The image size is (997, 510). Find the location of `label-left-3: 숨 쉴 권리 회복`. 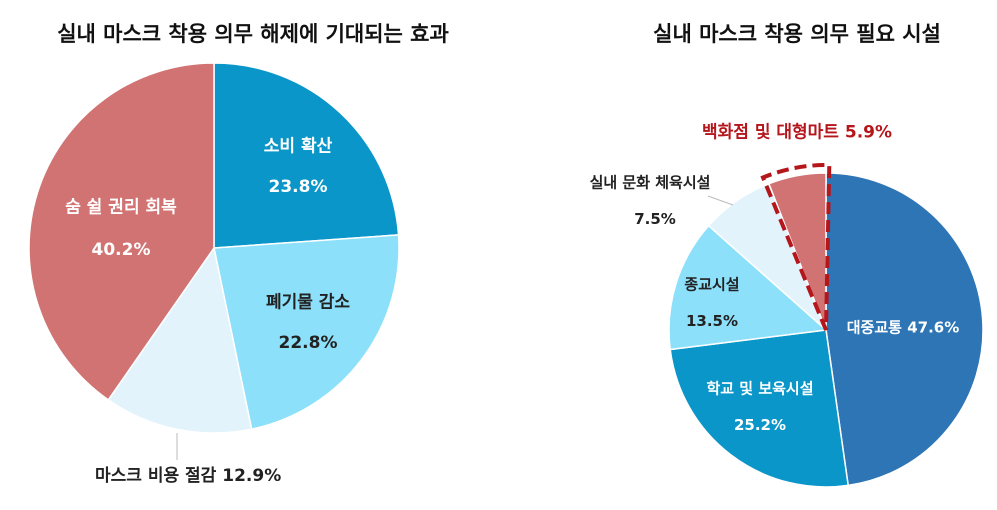

label-left-3: 숨 쉴 권리 회복 is located at coordinates (121, 207).